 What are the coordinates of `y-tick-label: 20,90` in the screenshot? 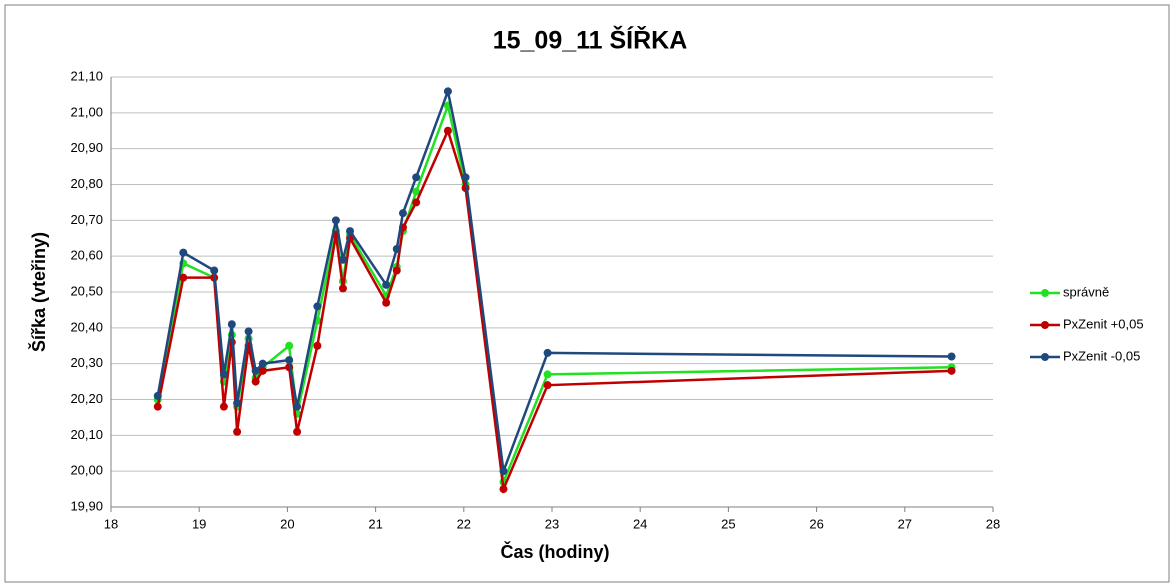 It's located at (86, 147).